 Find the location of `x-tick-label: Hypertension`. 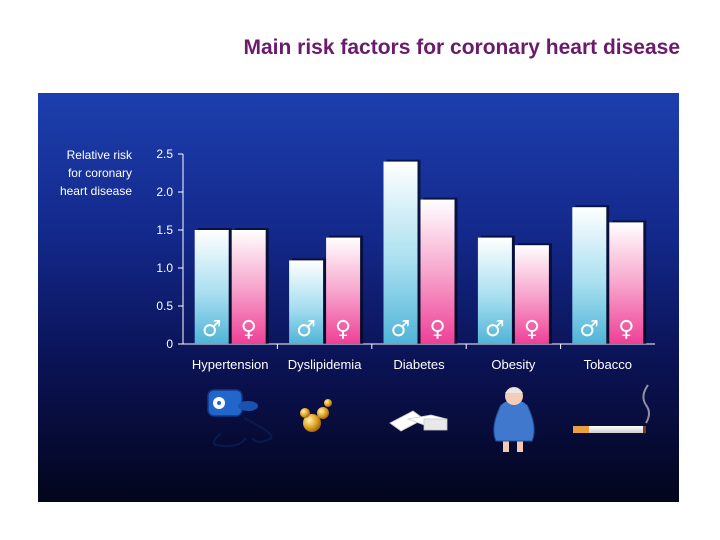

x-tick-label: Hypertension is located at coordinates (230, 364).